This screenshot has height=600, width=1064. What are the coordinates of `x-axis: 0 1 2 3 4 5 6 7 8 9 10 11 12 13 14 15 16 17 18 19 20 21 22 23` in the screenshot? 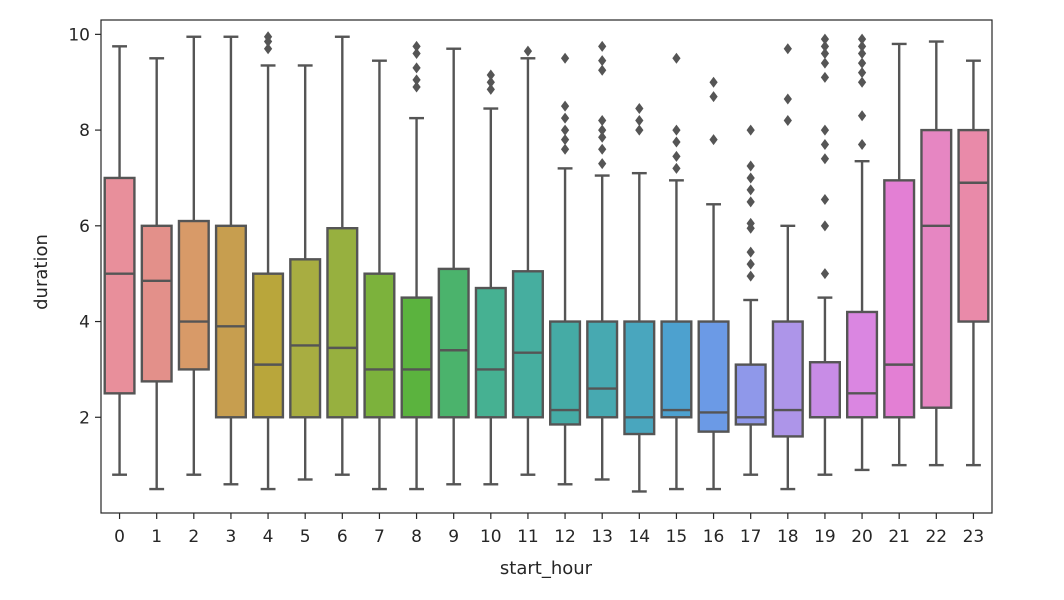 It's located at (549, 530).